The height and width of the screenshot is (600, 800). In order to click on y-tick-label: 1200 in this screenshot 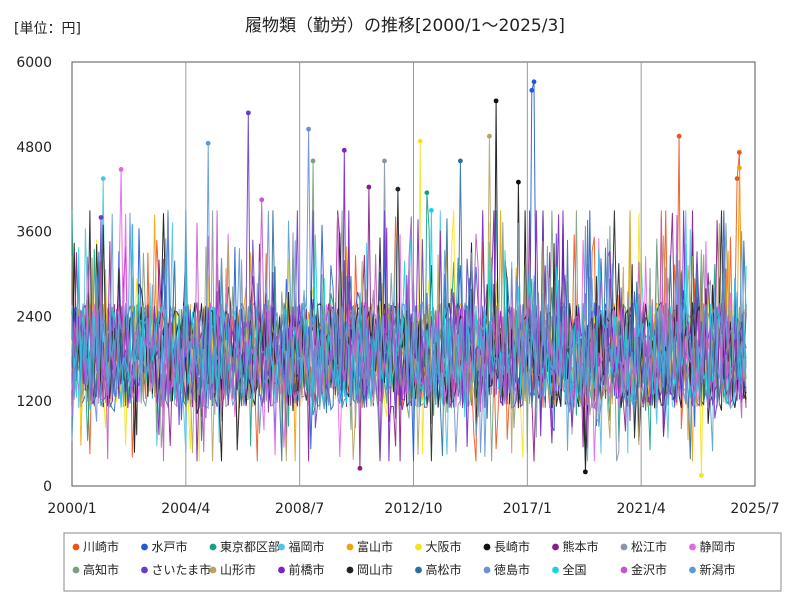, I will do `click(34, 402)`.